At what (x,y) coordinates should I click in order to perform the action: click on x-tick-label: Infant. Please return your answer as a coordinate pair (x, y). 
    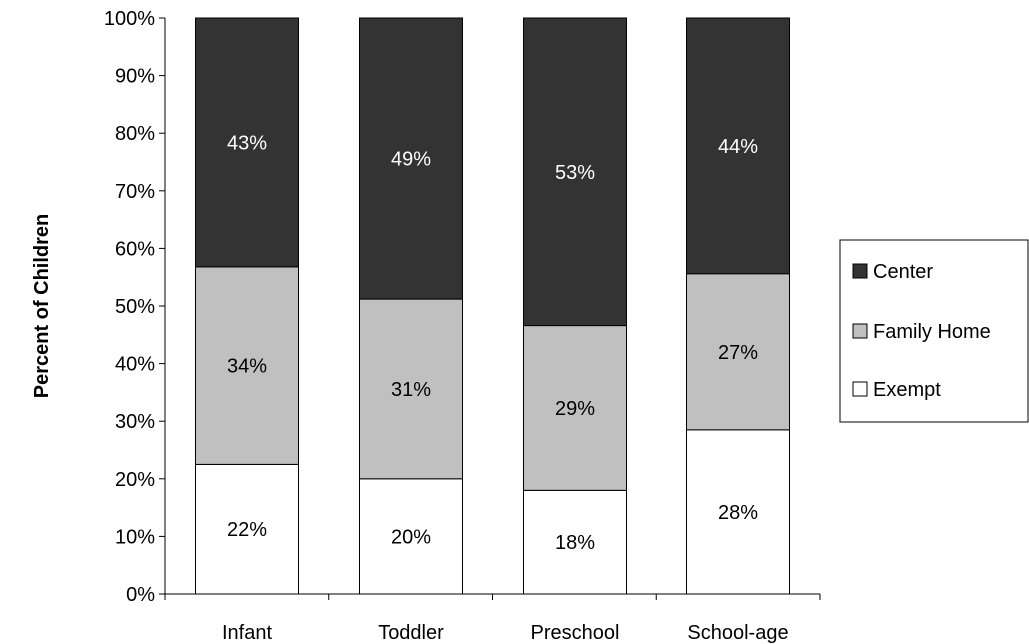
    Looking at the image, I should click on (247, 633).